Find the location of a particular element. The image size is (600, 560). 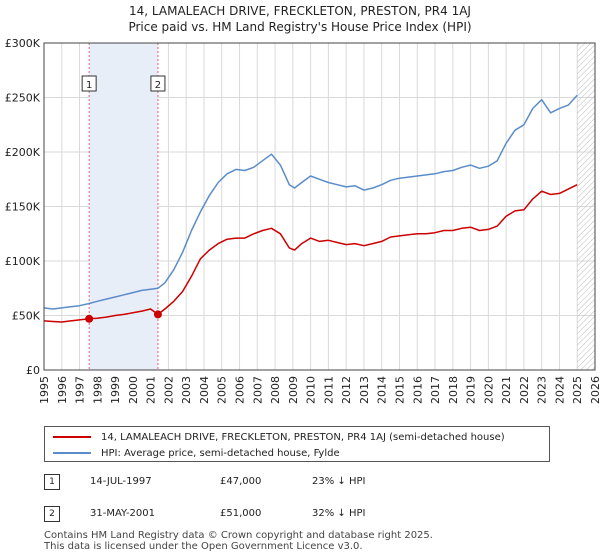

transaction-date: 14-JUL-1997 is located at coordinates (121, 481).